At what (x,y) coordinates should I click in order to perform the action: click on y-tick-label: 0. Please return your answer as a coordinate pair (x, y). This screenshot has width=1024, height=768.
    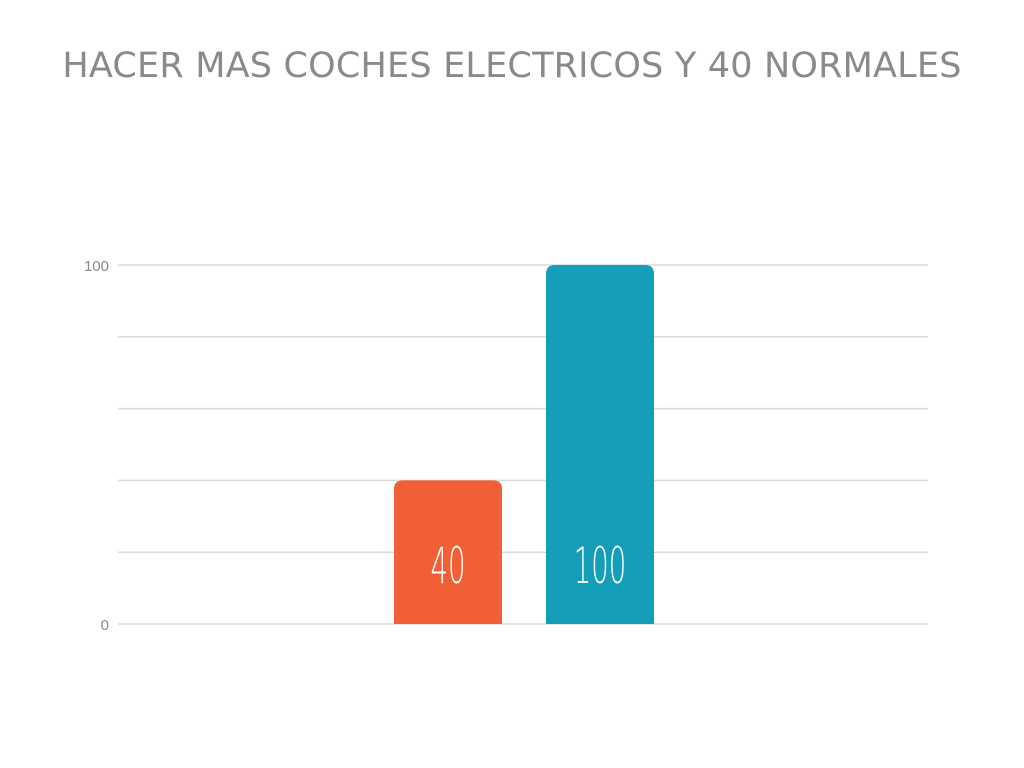
    Looking at the image, I should click on (105, 625).